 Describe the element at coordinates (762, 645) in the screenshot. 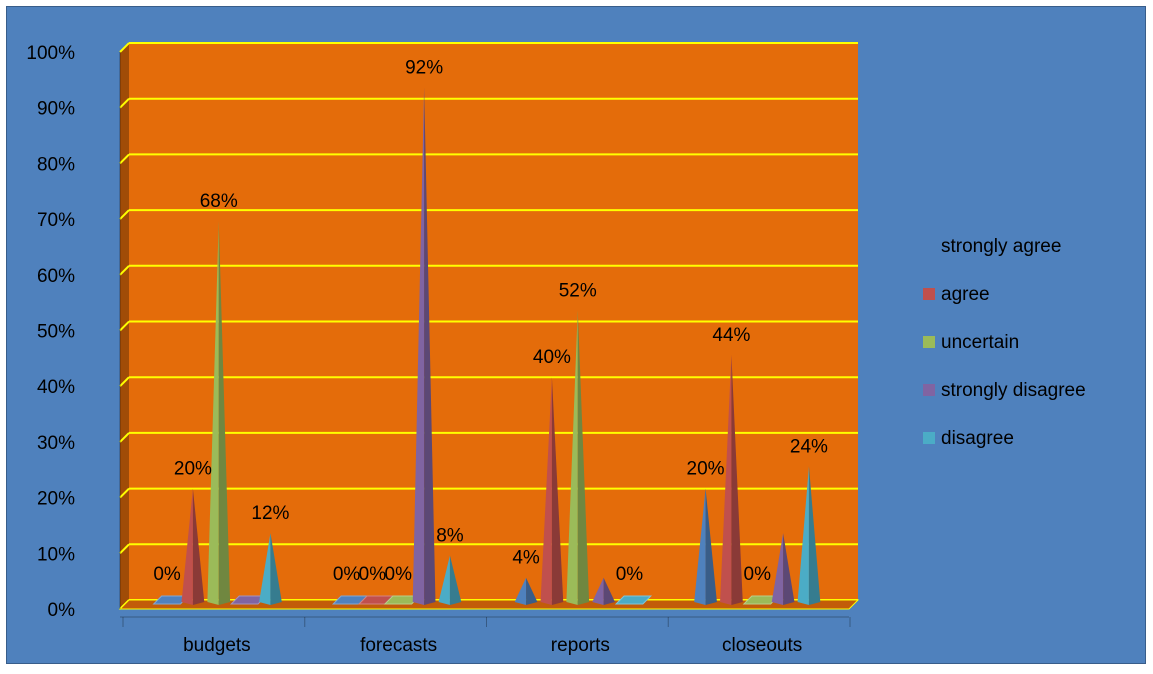

I see `x-tick-label-closeouts: closeouts` at that location.